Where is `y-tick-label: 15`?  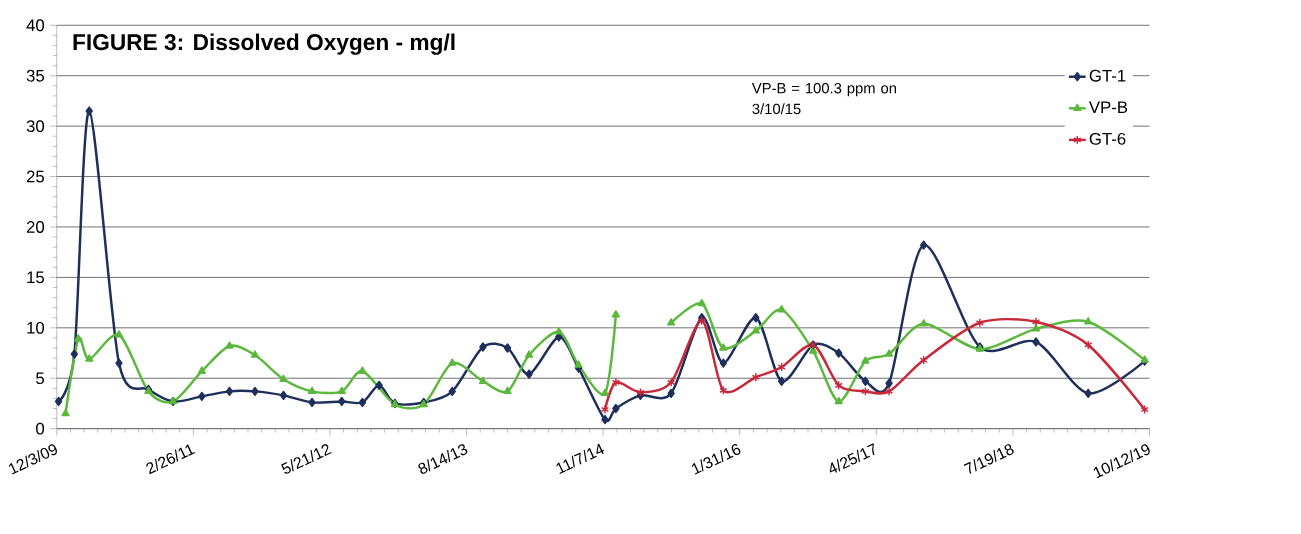 y-tick-label: 15 is located at coordinates (36, 277).